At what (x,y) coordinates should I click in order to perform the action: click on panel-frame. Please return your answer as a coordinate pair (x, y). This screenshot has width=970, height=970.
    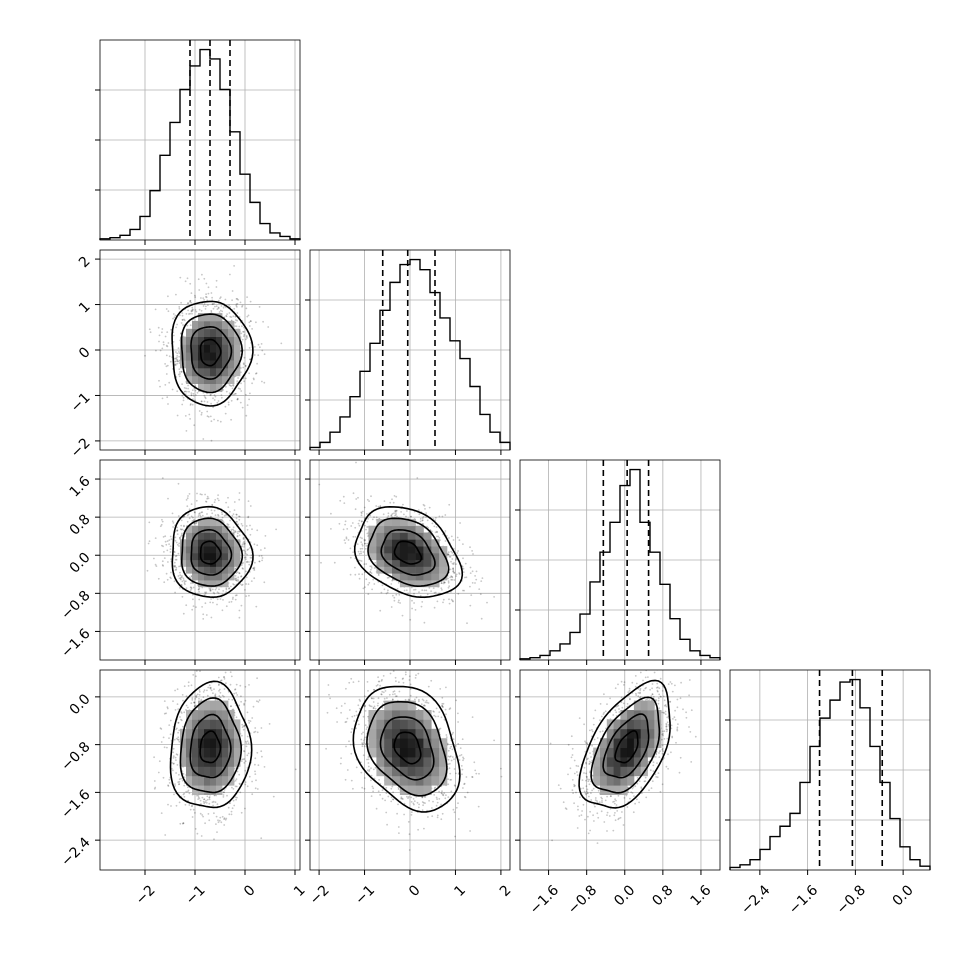
    Looking at the image, I should click on (620, 560).